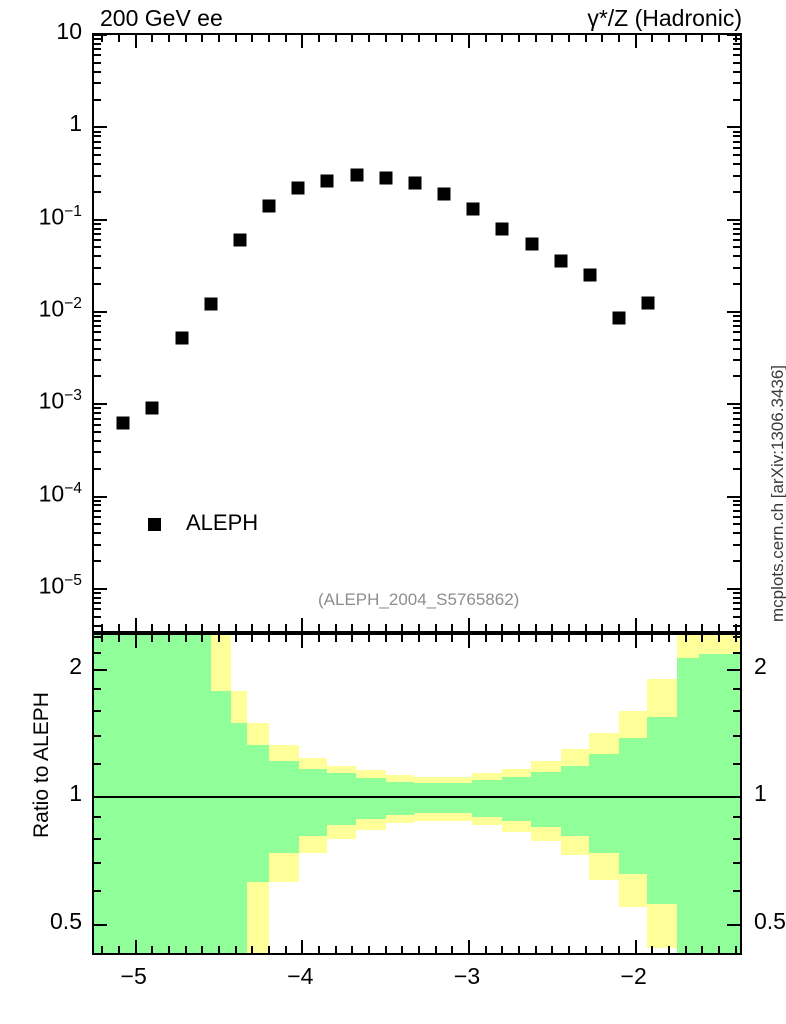  I want to click on main-y-tick-major-right, so click(733, 35).